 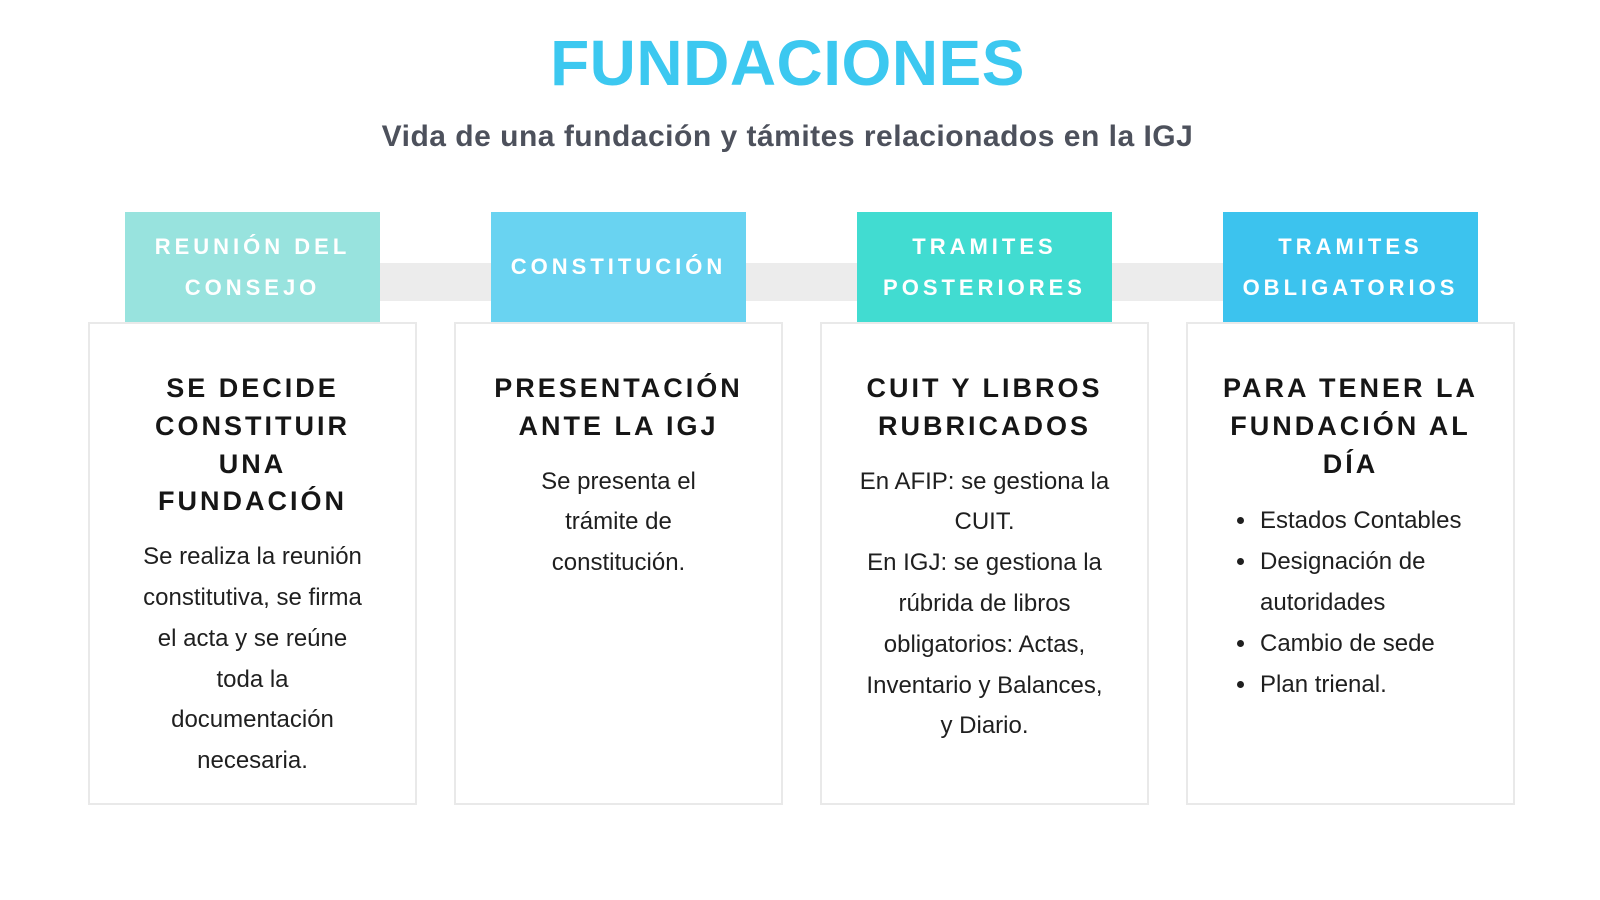 I want to click on step-badge: REUNIÓN DEL CONSEJO, so click(x=252, y=267).